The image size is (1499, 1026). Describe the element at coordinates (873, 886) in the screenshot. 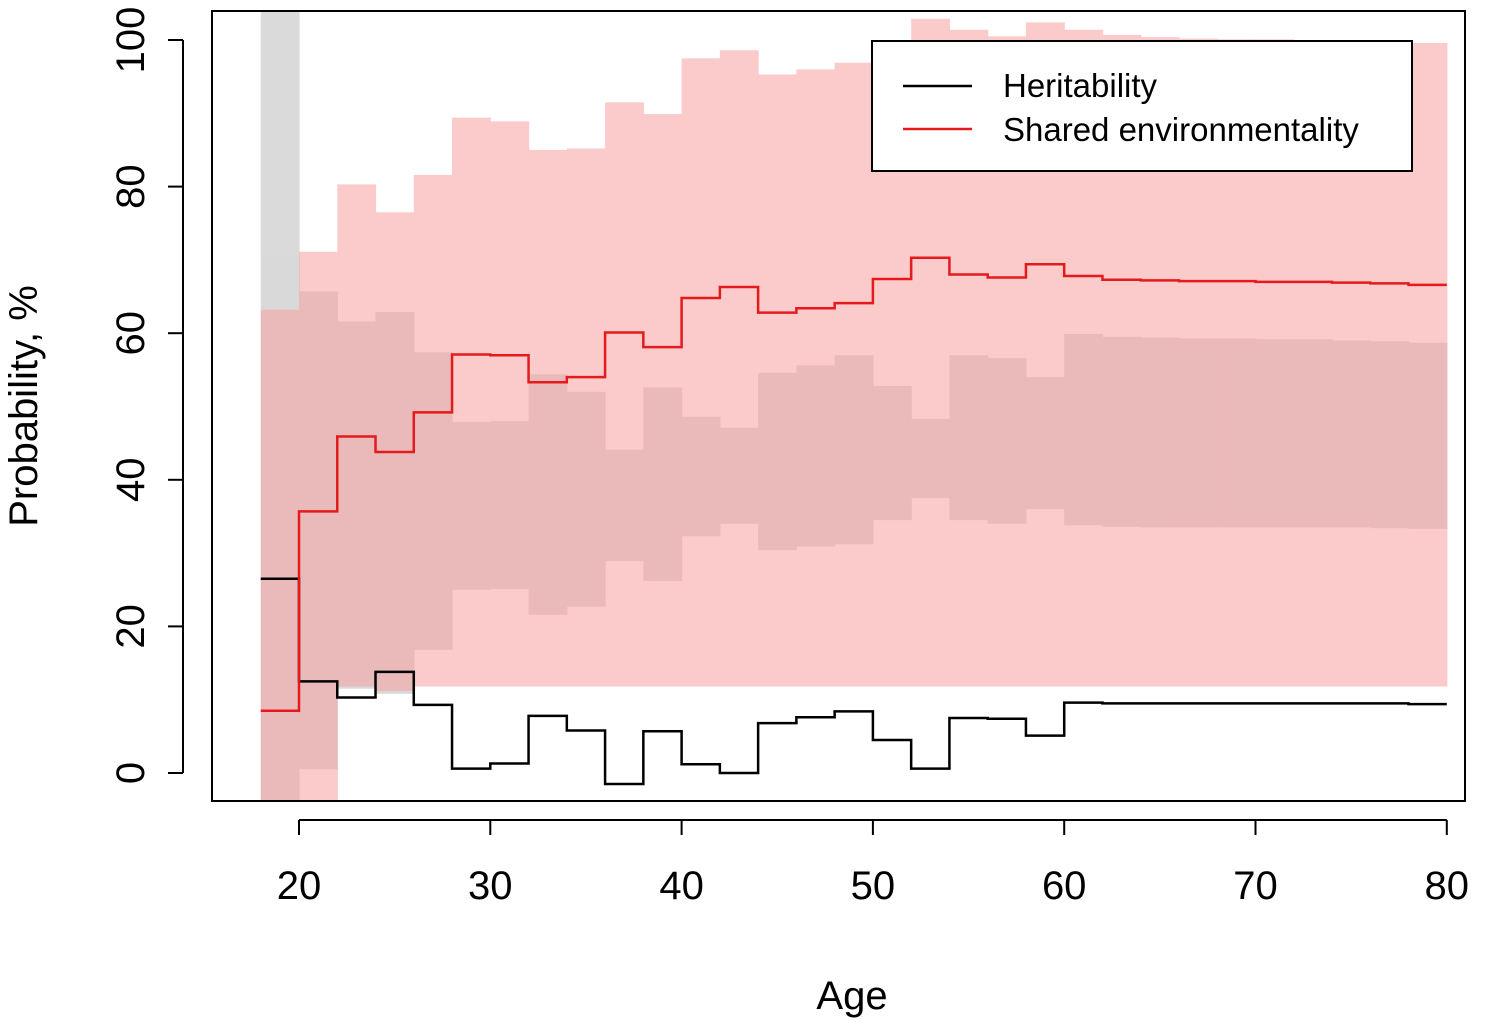

I see `x-tick-label: 50` at that location.